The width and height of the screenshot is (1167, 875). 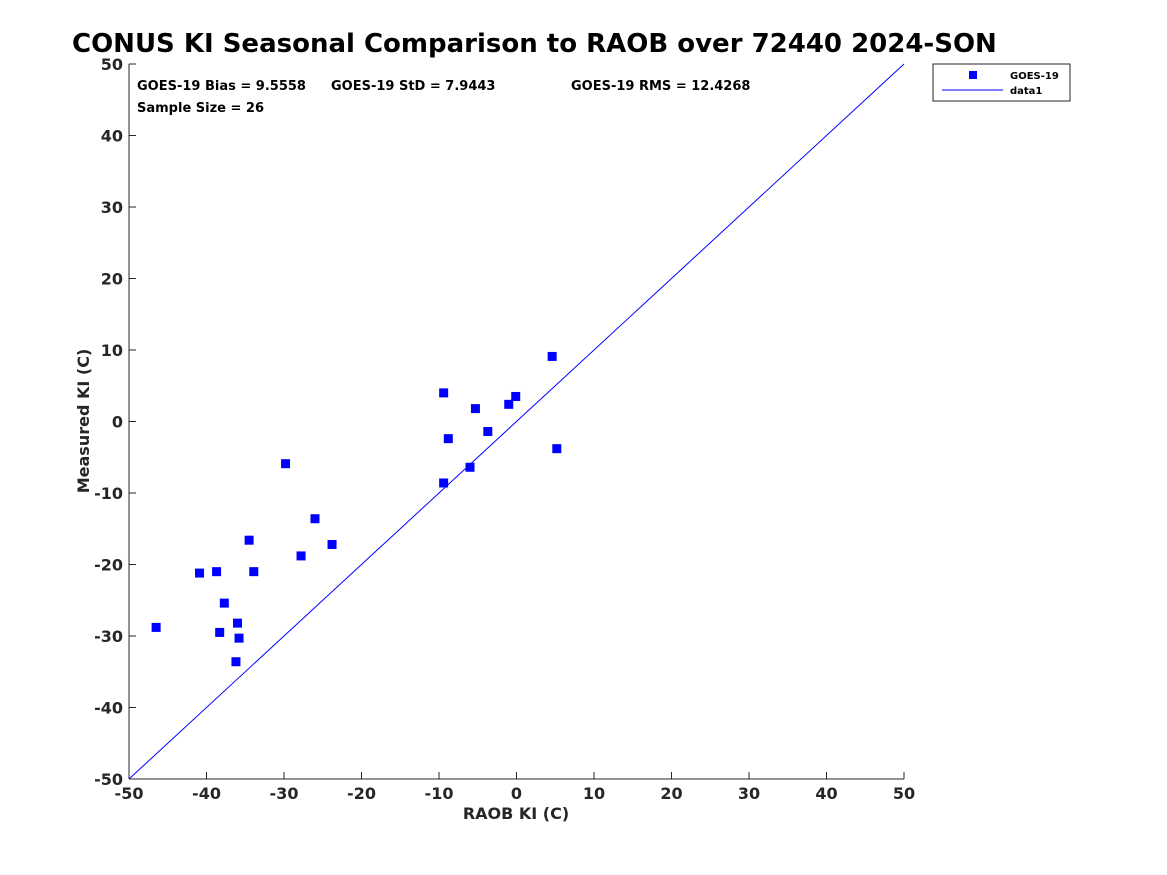 I want to click on legend-label-data1: data1, so click(x=1026, y=91).